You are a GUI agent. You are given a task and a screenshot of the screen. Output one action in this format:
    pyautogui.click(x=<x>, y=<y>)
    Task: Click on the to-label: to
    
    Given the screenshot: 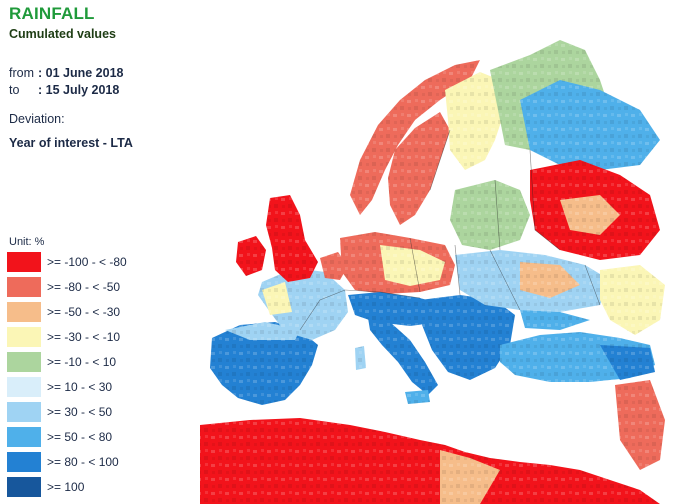 What is the action you would take?
    pyautogui.click(x=14, y=90)
    